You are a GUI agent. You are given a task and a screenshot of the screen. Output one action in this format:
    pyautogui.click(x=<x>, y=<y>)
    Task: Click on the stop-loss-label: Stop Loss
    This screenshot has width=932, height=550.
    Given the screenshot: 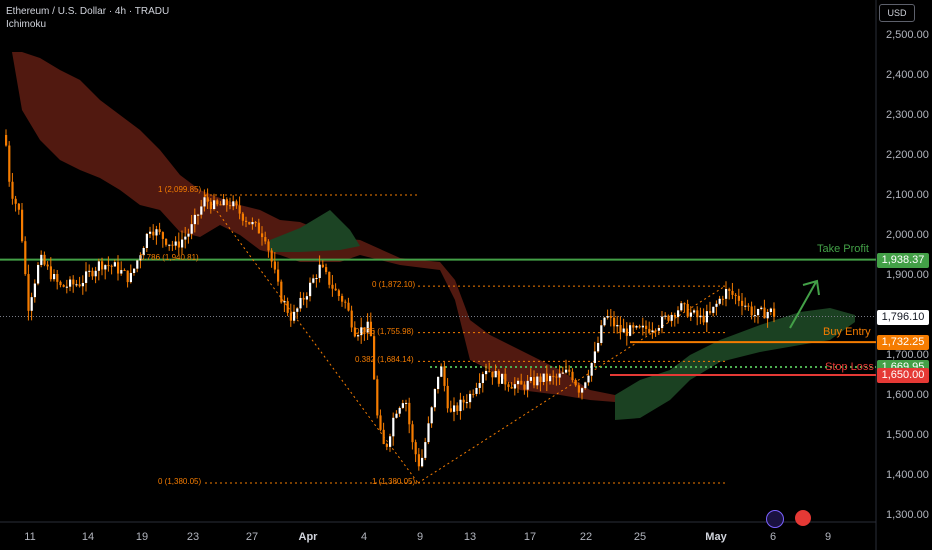 What is the action you would take?
    pyautogui.click(x=849, y=367)
    